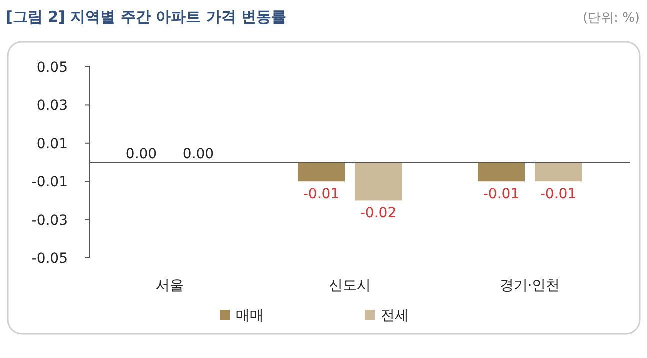 The image size is (647, 358). I want to click on legend-label: 매매, so click(250, 316).